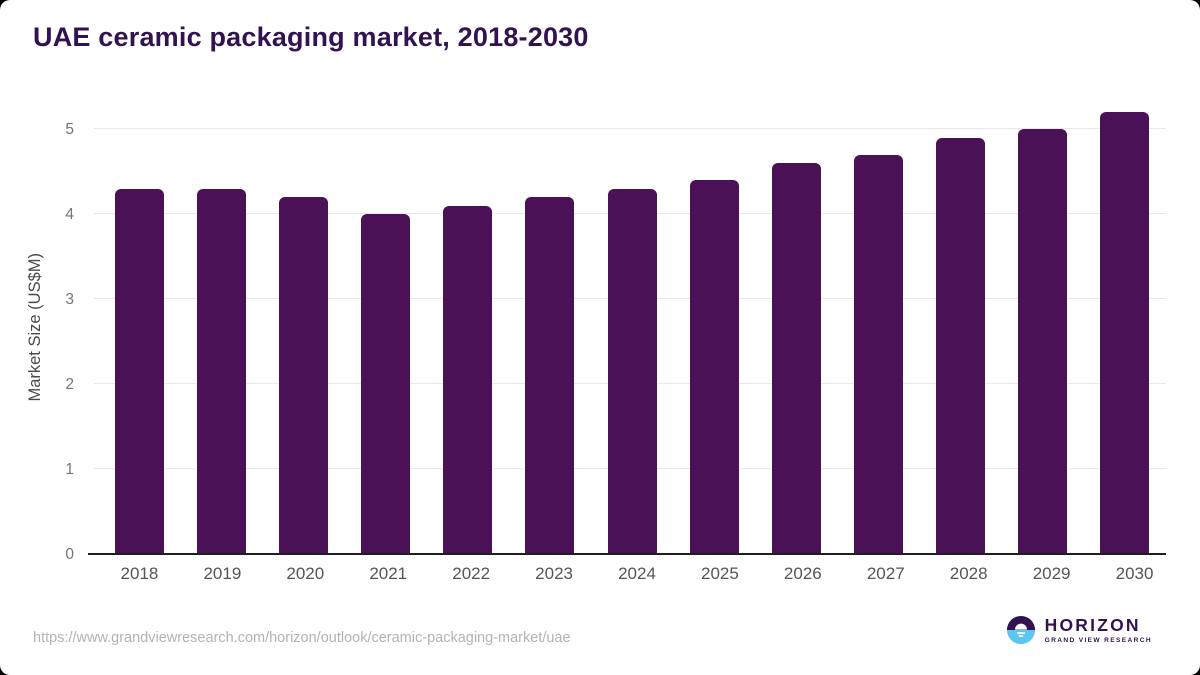 The width and height of the screenshot is (1200, 675). Describe the element at coordinates (720, 573) in the screenshot. I see `x-tick-label-2025: 2025` at that location.